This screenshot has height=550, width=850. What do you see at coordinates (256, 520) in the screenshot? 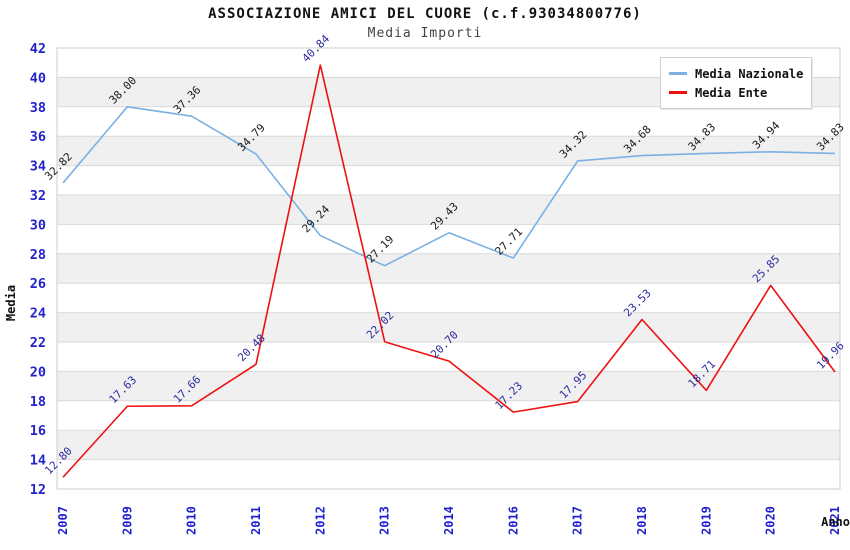
I see `x-tick-label: 2011` at bounding box center [256, 520].